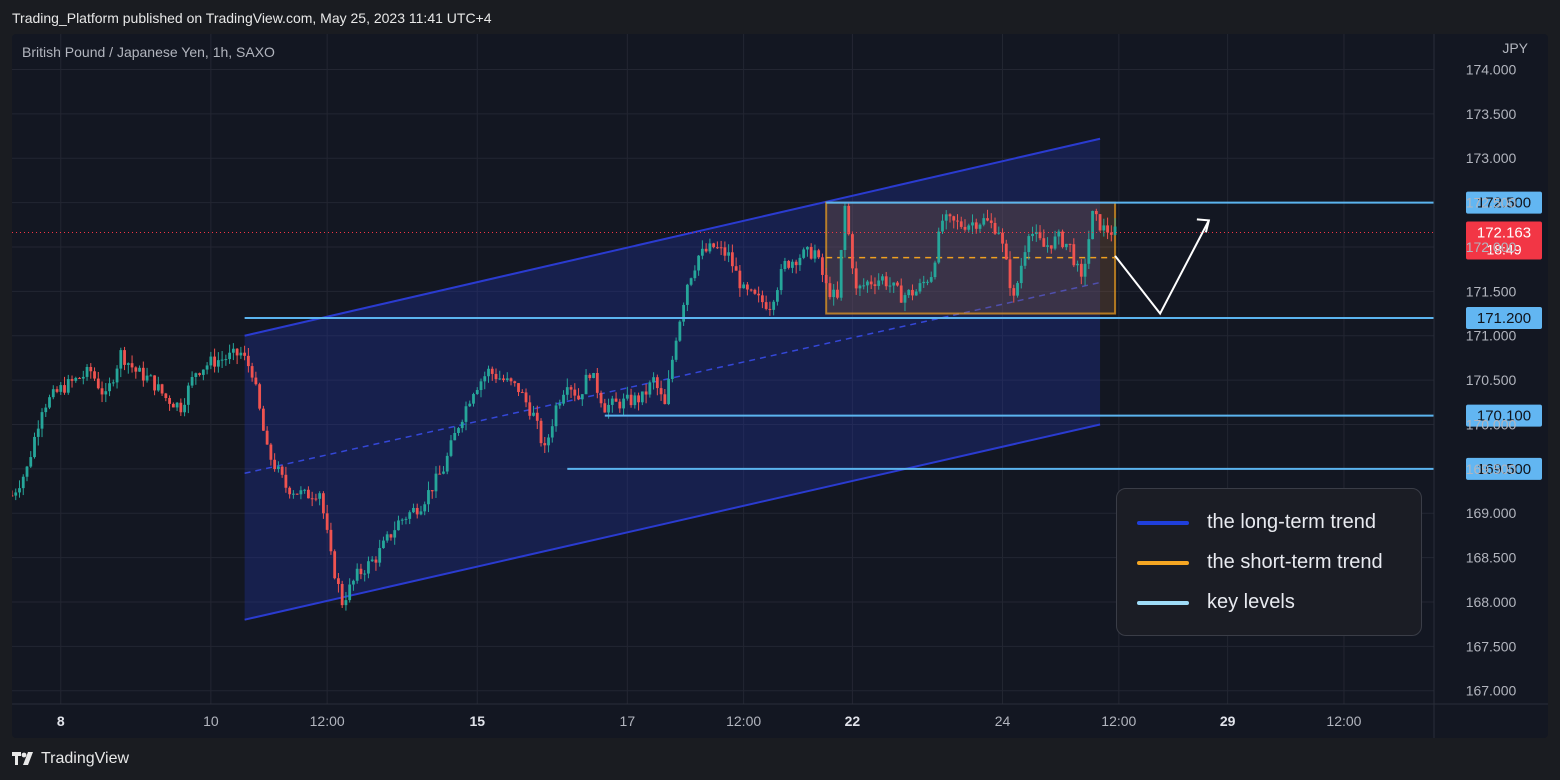  Describe the element at coordinates (70, 759) in the screenshot. I see `tradingview-logo: TradingView` at that location.